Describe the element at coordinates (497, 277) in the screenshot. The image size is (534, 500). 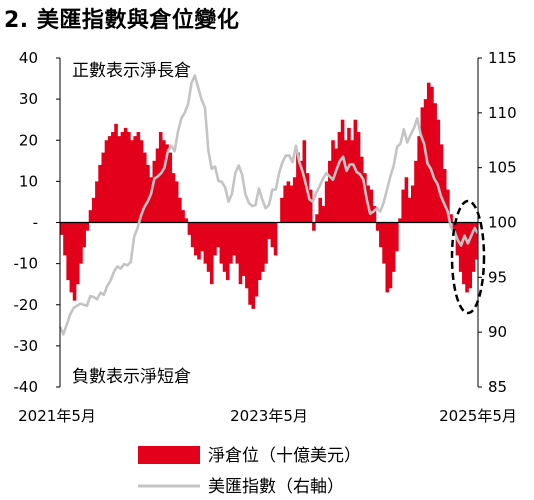
I see `right-tick-label: 95` at that location.